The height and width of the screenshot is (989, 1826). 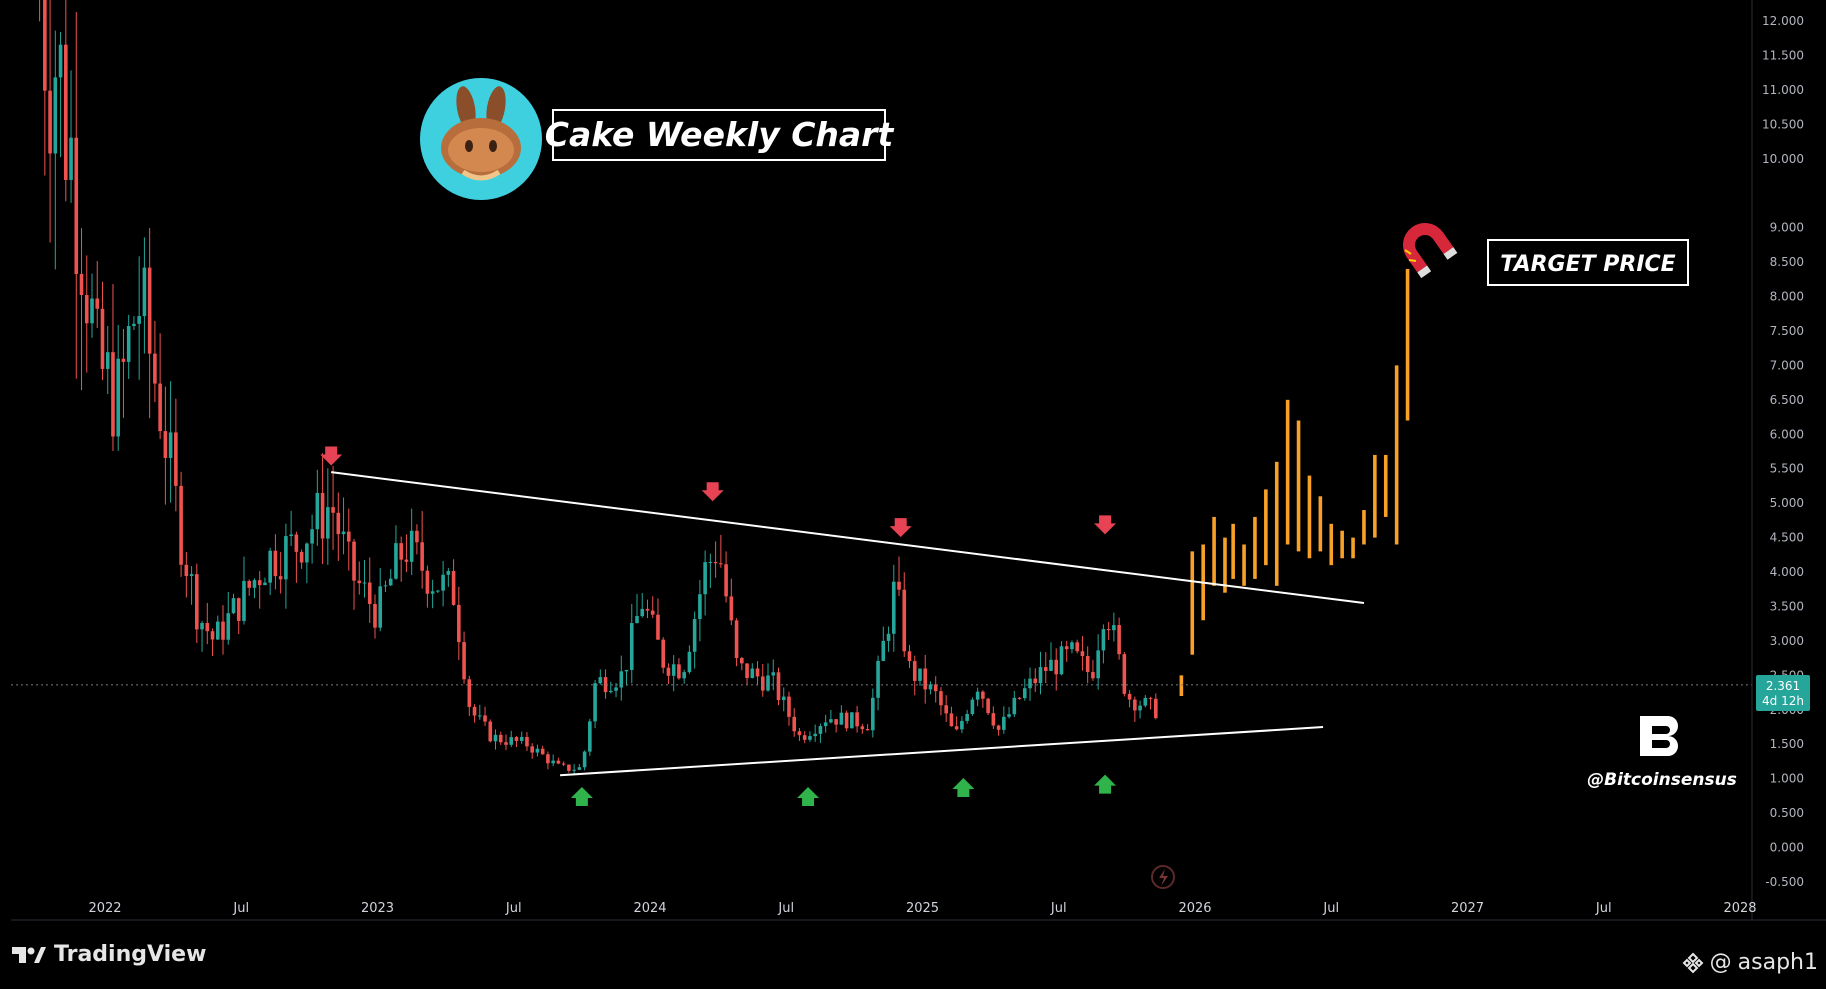 What do you see at coordinates (1787, 228) in the screenshot?
I see `y-tick-label: 9.000` at bounding box center [1787, 228].